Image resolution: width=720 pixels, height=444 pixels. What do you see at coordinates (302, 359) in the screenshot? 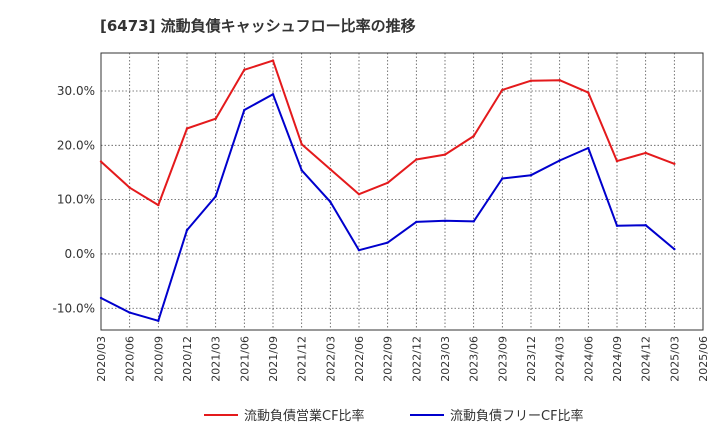
I see `x-tick-label: 2021/12` at bounding box center [302, 359].